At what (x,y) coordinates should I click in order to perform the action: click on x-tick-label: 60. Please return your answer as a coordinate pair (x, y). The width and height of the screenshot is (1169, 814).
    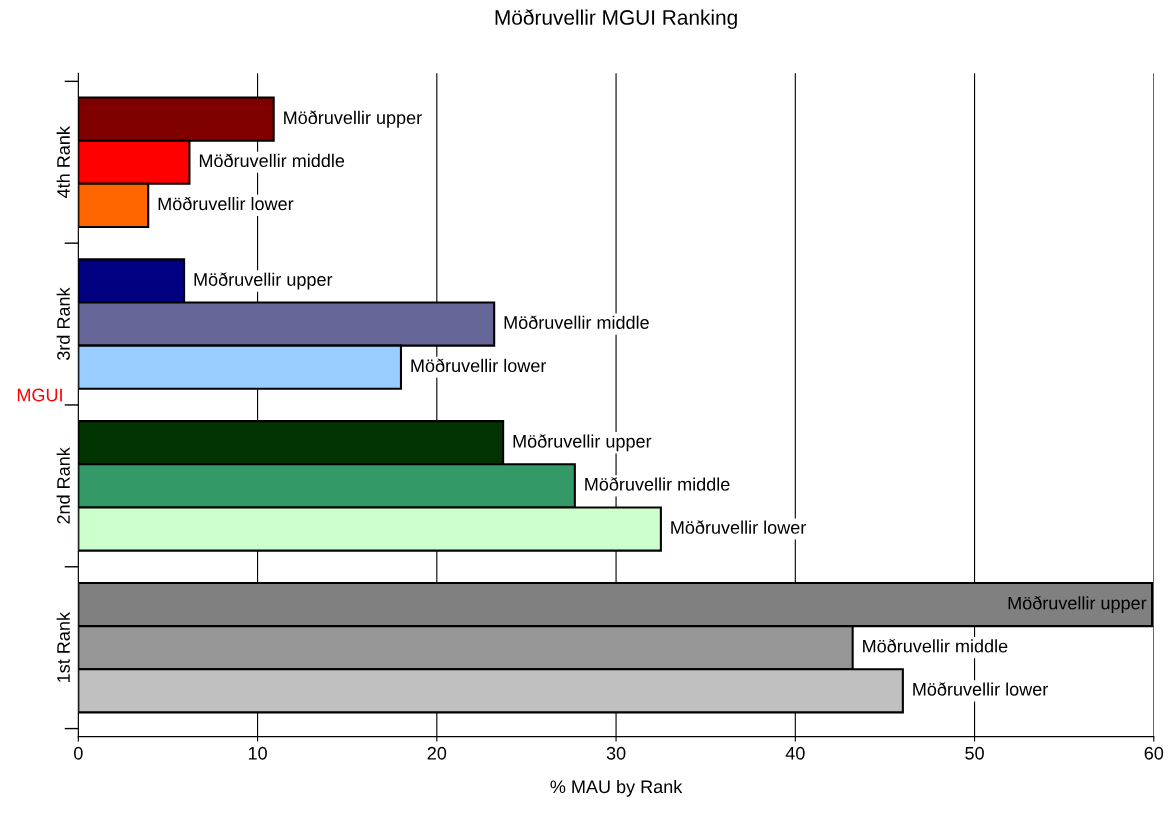
    Looking at the image, I should click on (1154, 753).